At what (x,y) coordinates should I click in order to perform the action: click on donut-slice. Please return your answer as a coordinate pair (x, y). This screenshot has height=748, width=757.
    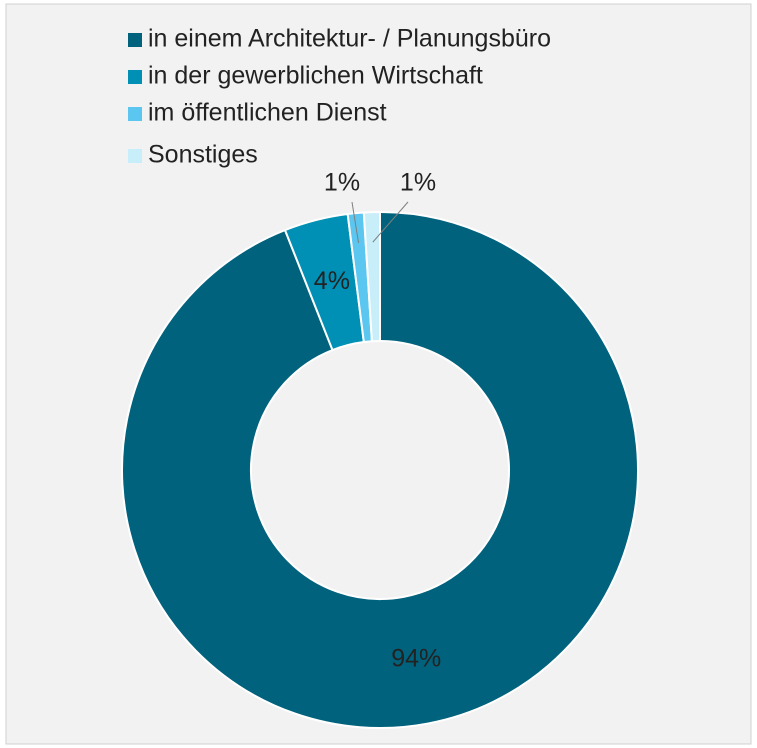
    Looking at the image, I should click on (371, 276).